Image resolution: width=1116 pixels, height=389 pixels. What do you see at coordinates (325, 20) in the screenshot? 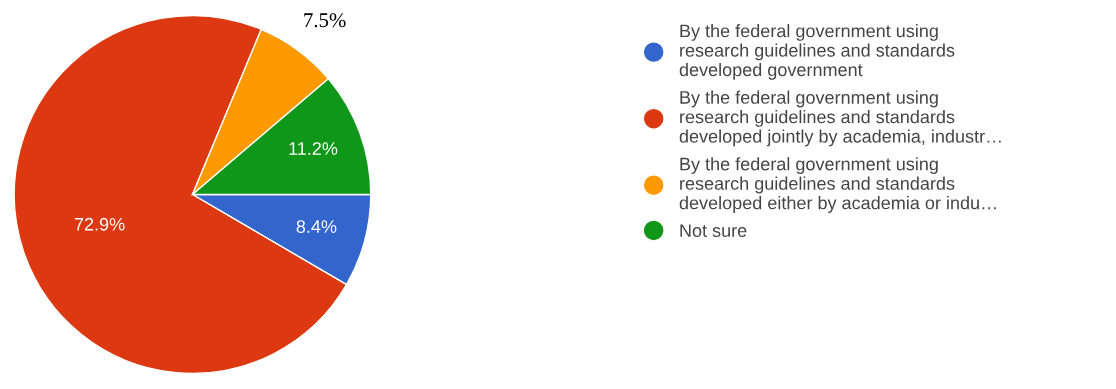
I see `data-label: 7.5%` at bounding box center [325, 20].